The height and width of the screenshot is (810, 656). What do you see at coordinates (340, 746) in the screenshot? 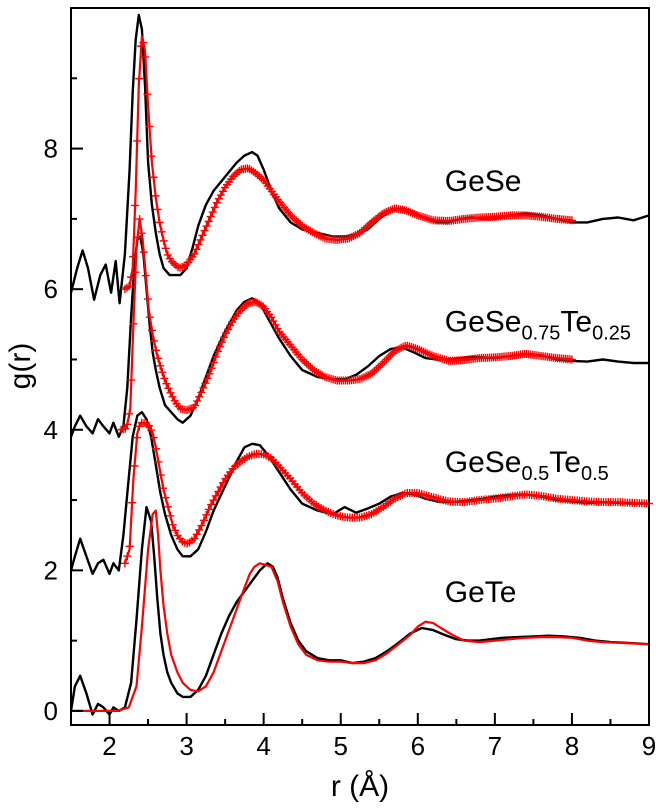
I see `x-tick-label: 5` at bounding box center [340, 746].